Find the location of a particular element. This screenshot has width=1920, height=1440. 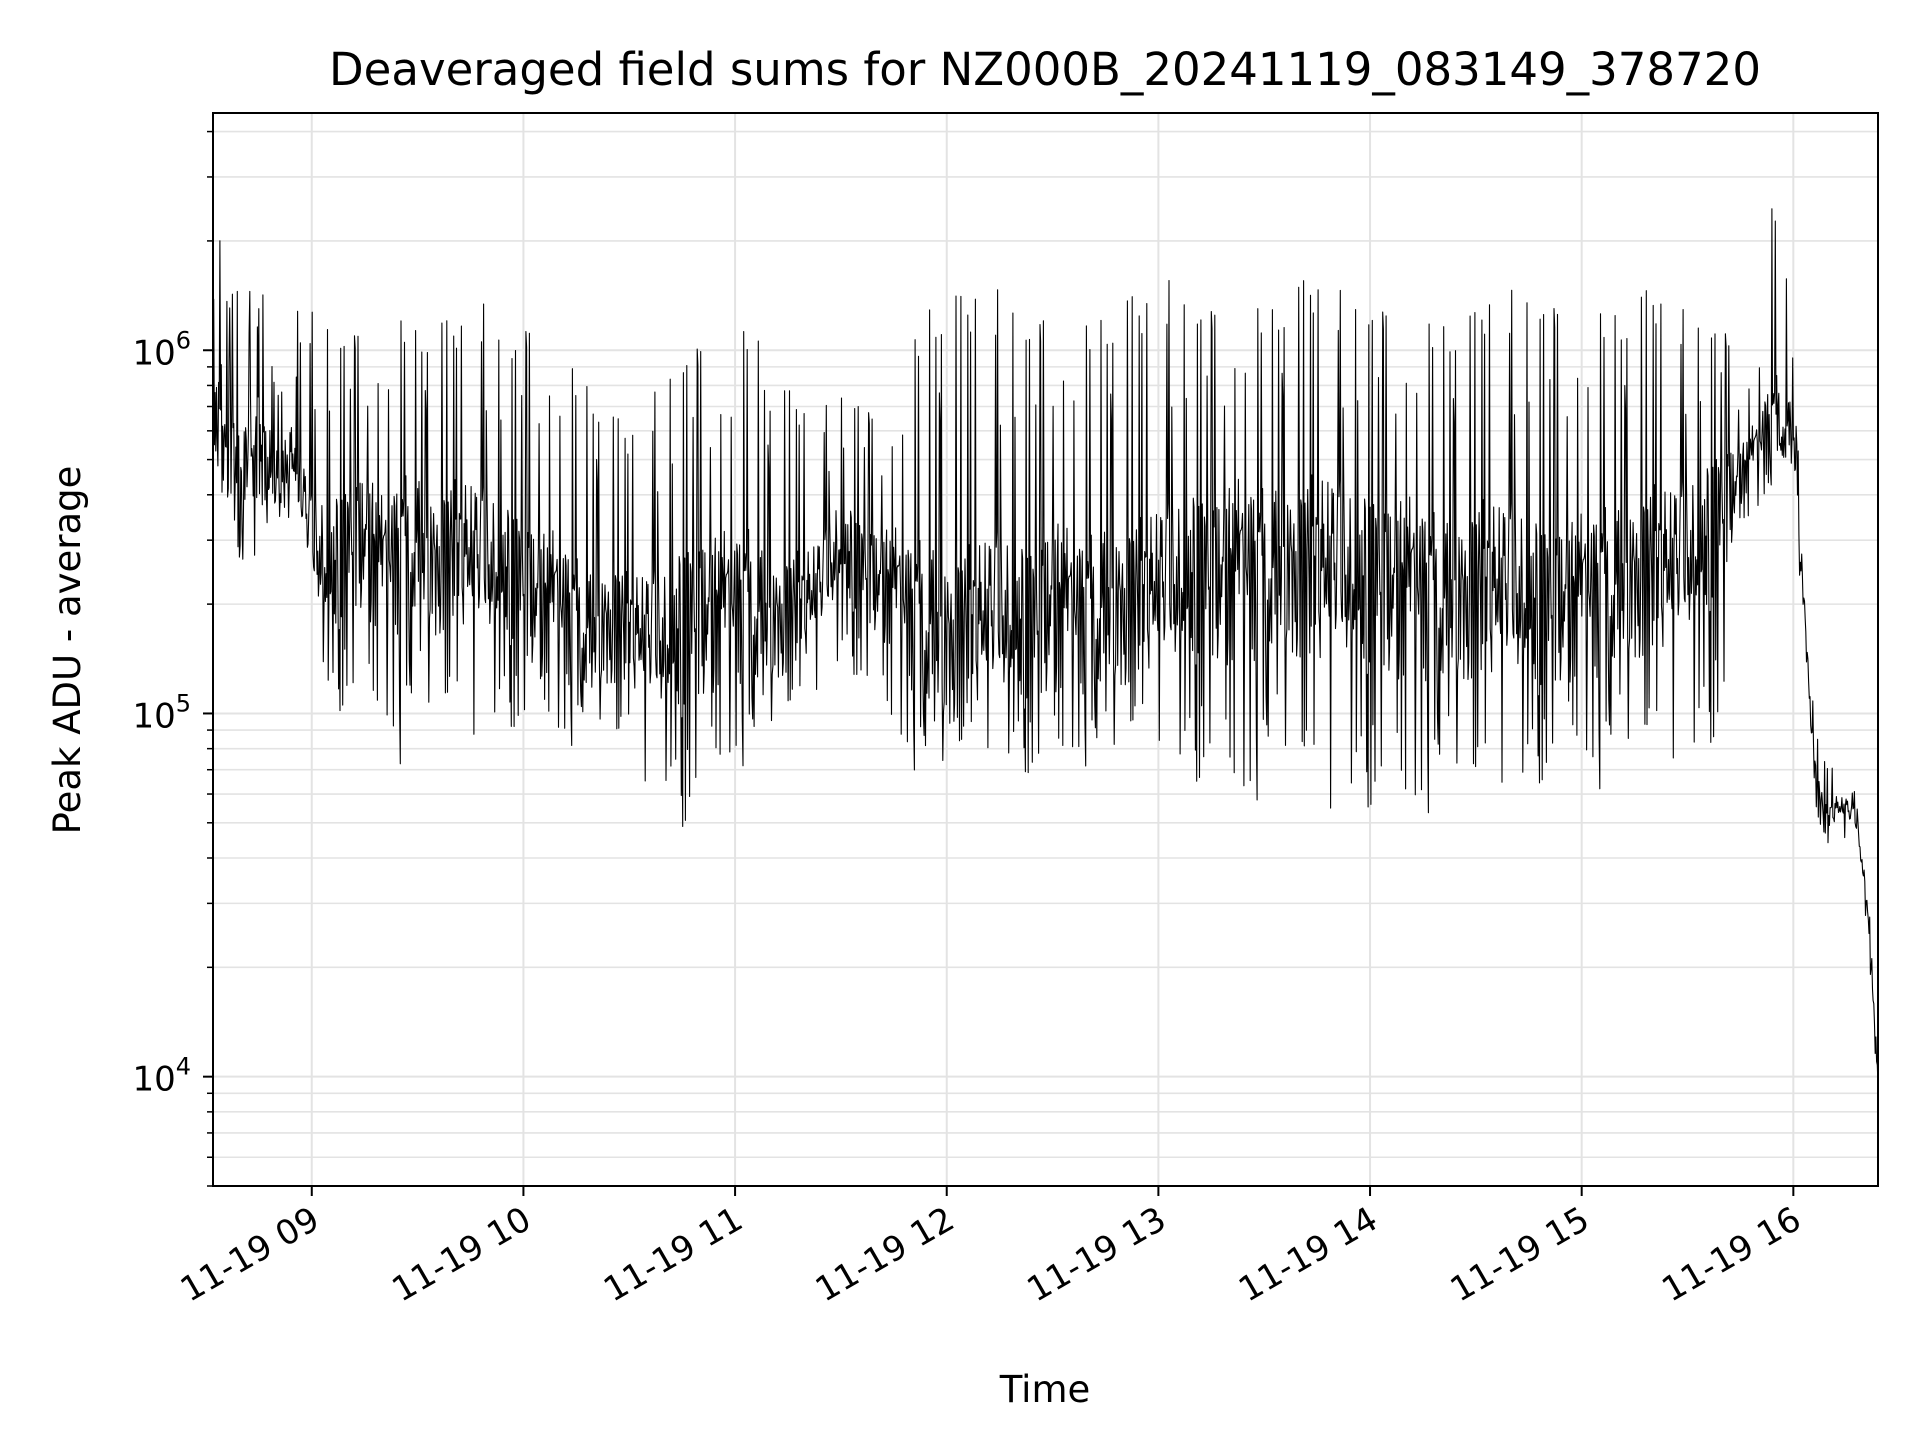

y-tick-label: 10⁵ is located at coordinates (161, 712).